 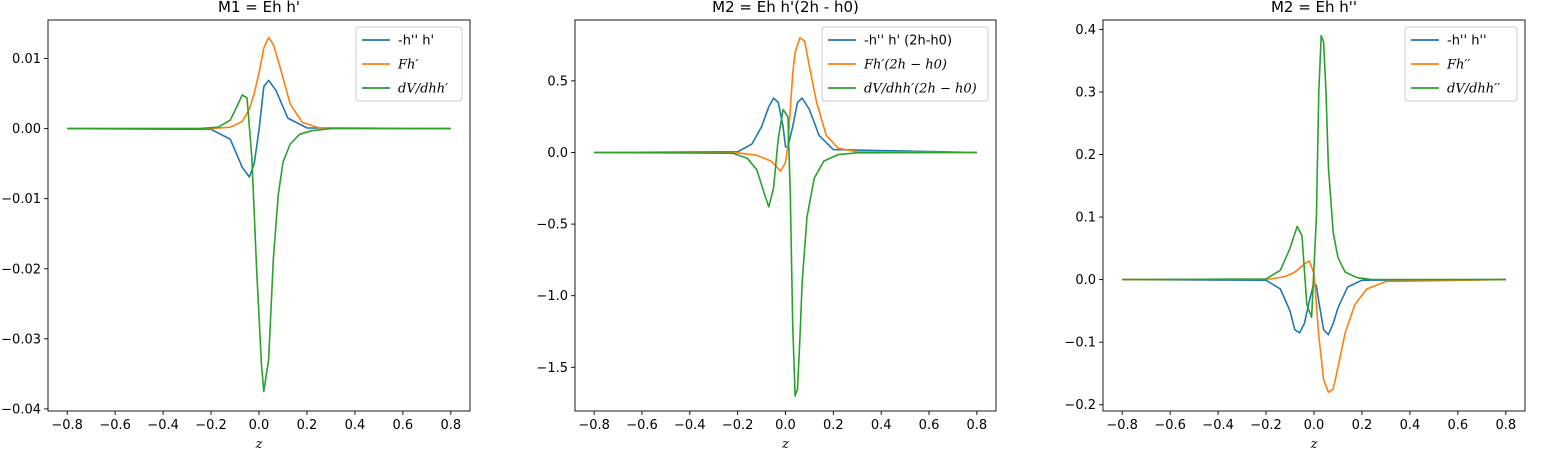 I want to click on legend-entry-1: -h'' h' (2h-h0), so click(x=908, y=41).